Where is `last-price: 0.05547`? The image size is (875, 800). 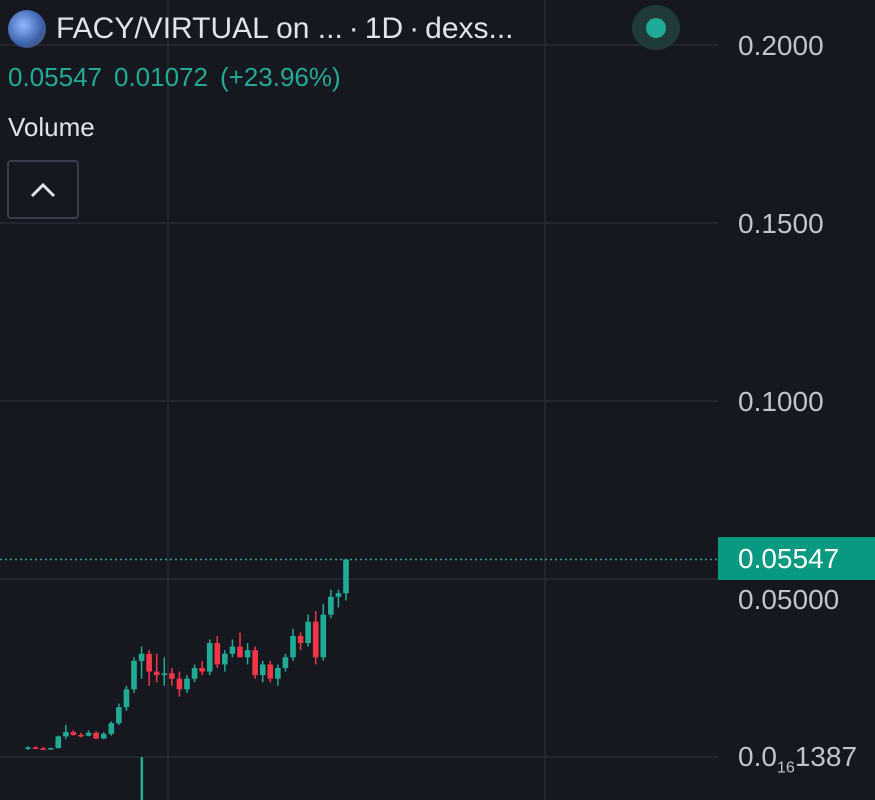
last-price: 0.05547 is located at coordinates (55, 77).